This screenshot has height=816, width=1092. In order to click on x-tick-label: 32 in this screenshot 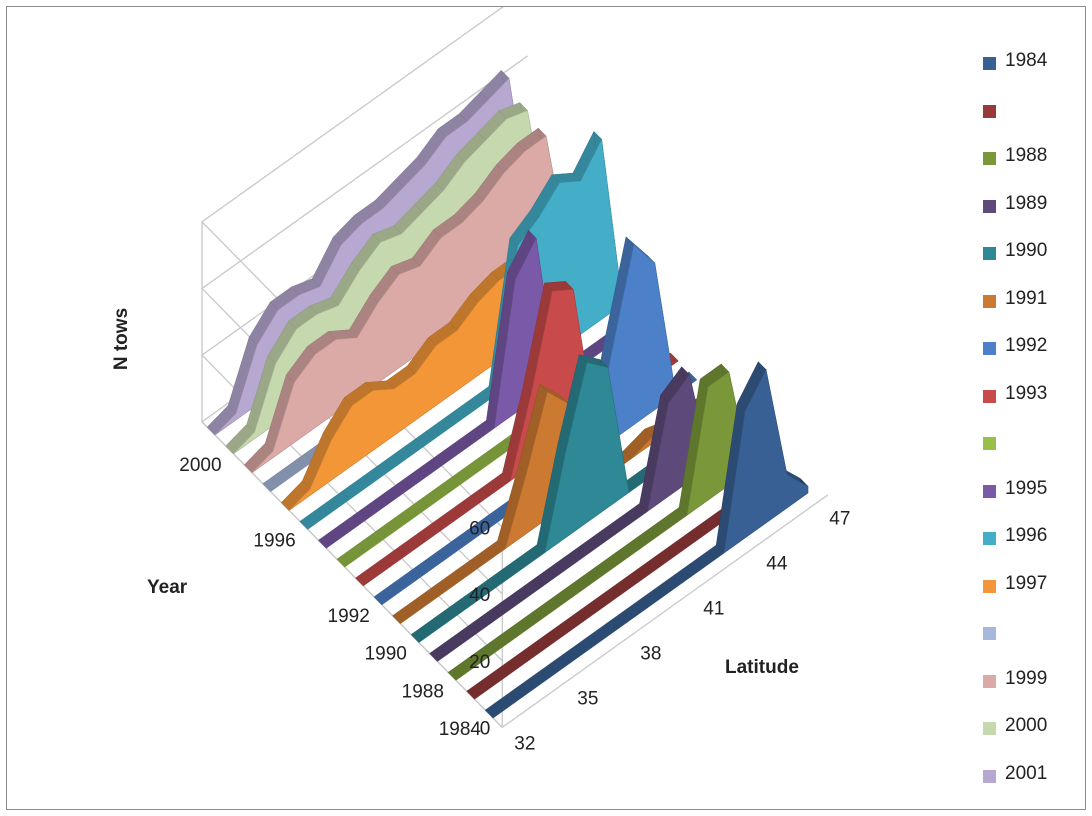, I will do `click(524, 743)`.